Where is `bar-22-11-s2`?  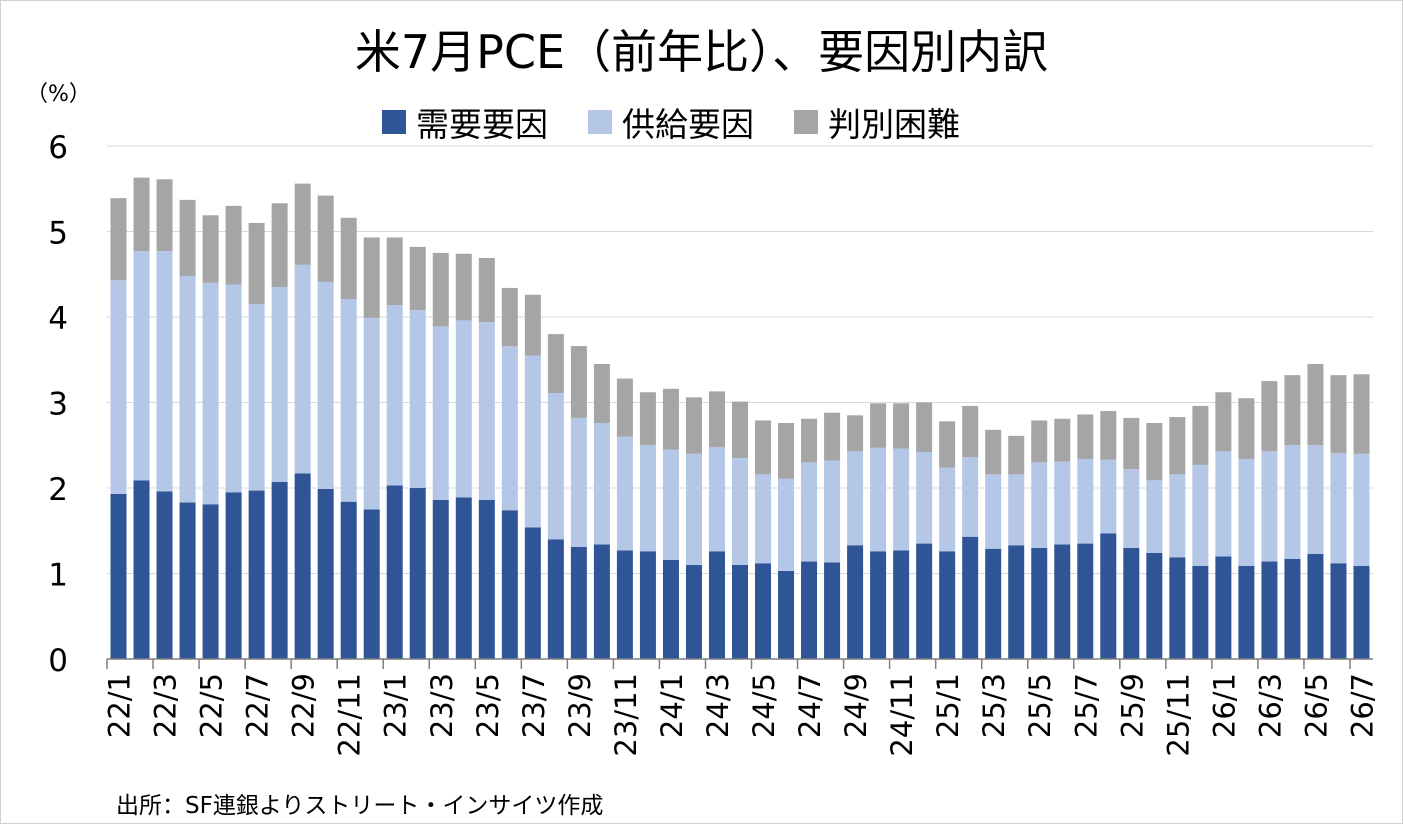
bar-22-11-s2 is located at coordinates (348, 258).